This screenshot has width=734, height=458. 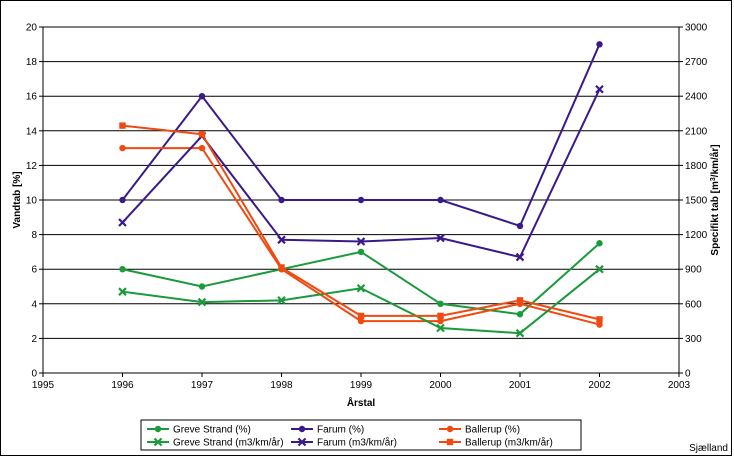 I want to click on x-tick-label: 2002, so click(x=599, y=385).